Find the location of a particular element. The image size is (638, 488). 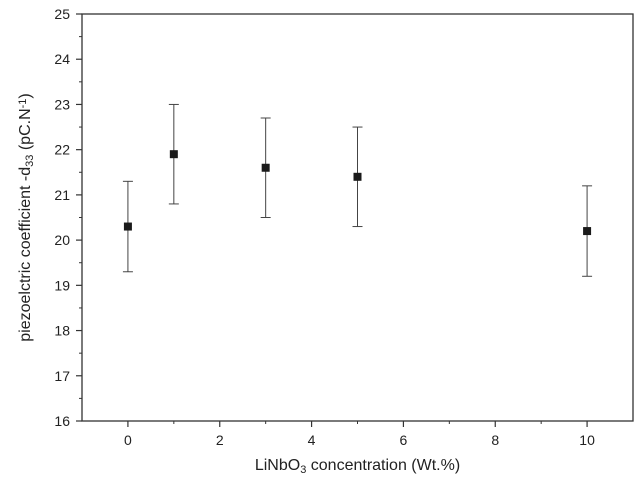

axis-label-part: LiNbO is located at coordinates (277, 465).